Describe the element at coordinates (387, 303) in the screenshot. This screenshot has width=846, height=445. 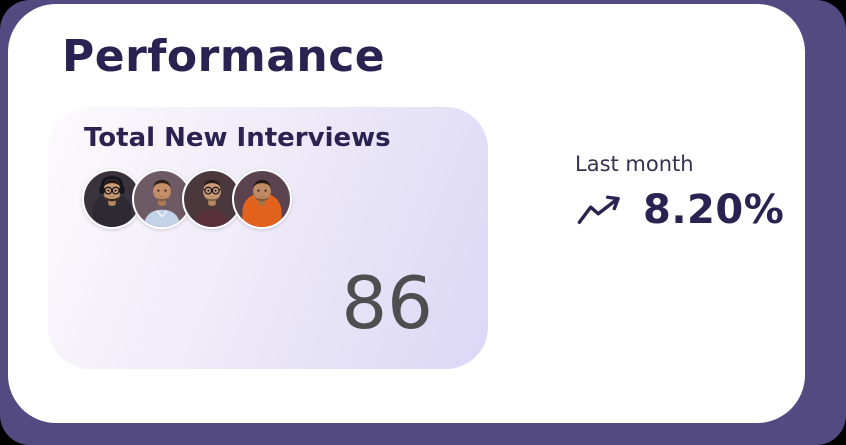
I see `interviews-count: 86` at that location.